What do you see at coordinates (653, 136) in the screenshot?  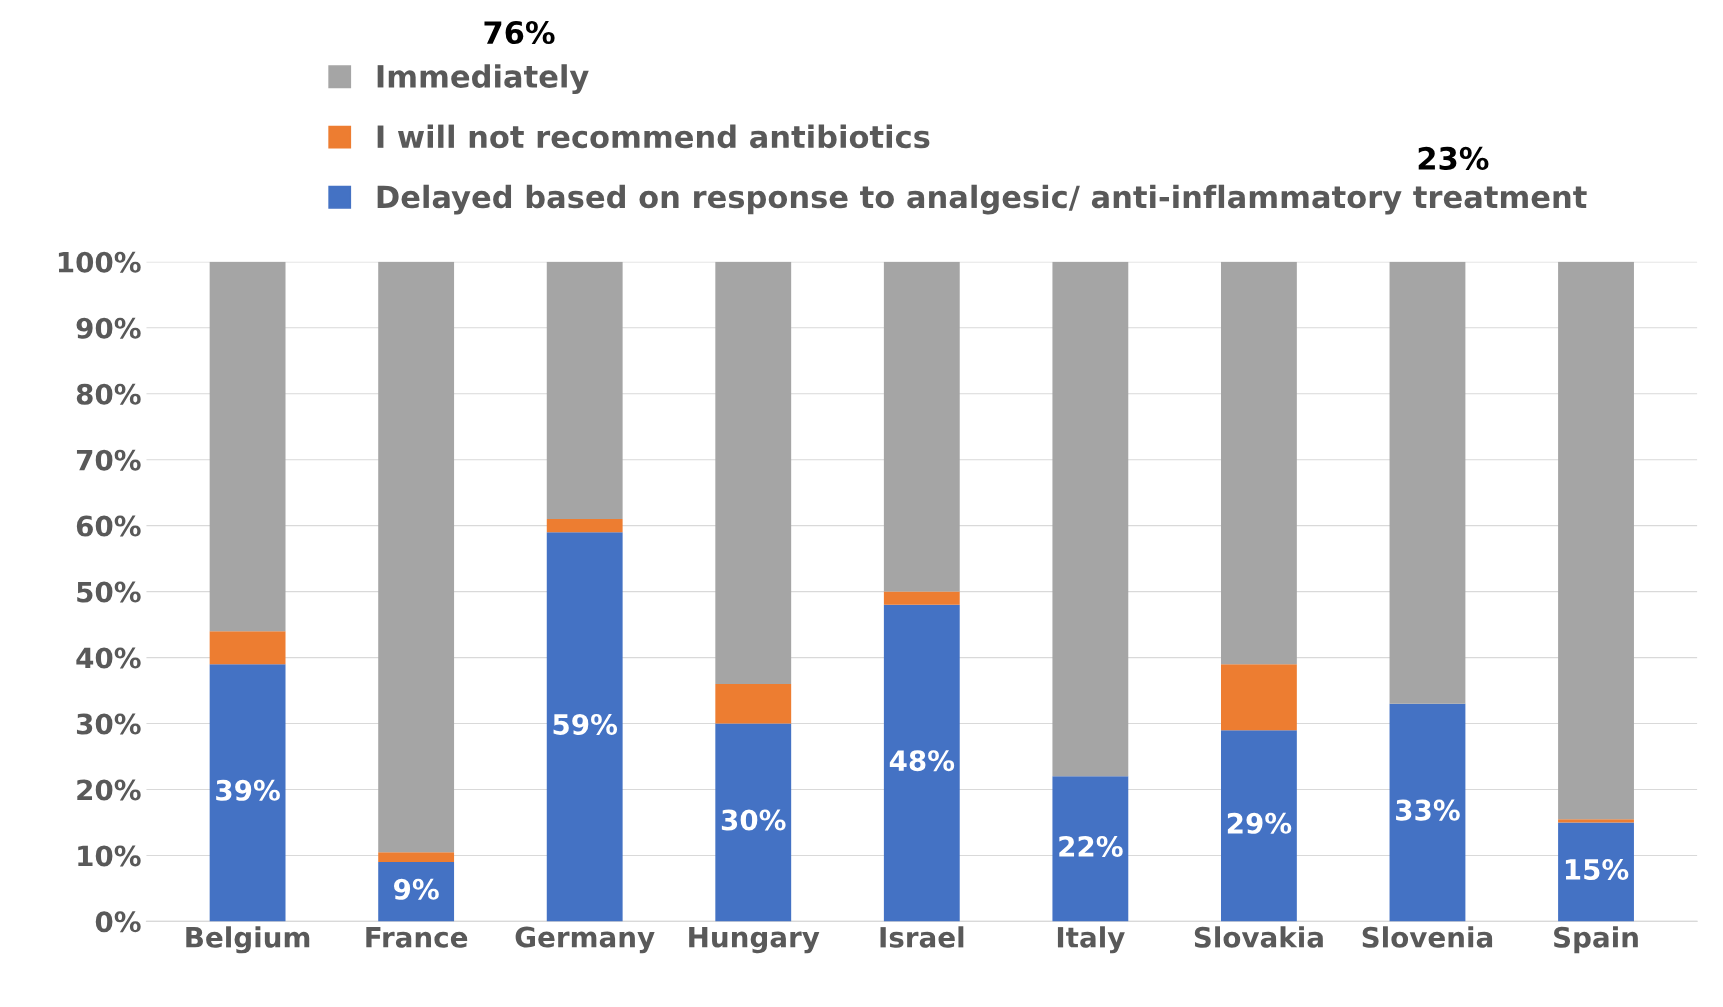 I see `legend-label: I will not recommend antibiotics` at bounding box center [653, 136].